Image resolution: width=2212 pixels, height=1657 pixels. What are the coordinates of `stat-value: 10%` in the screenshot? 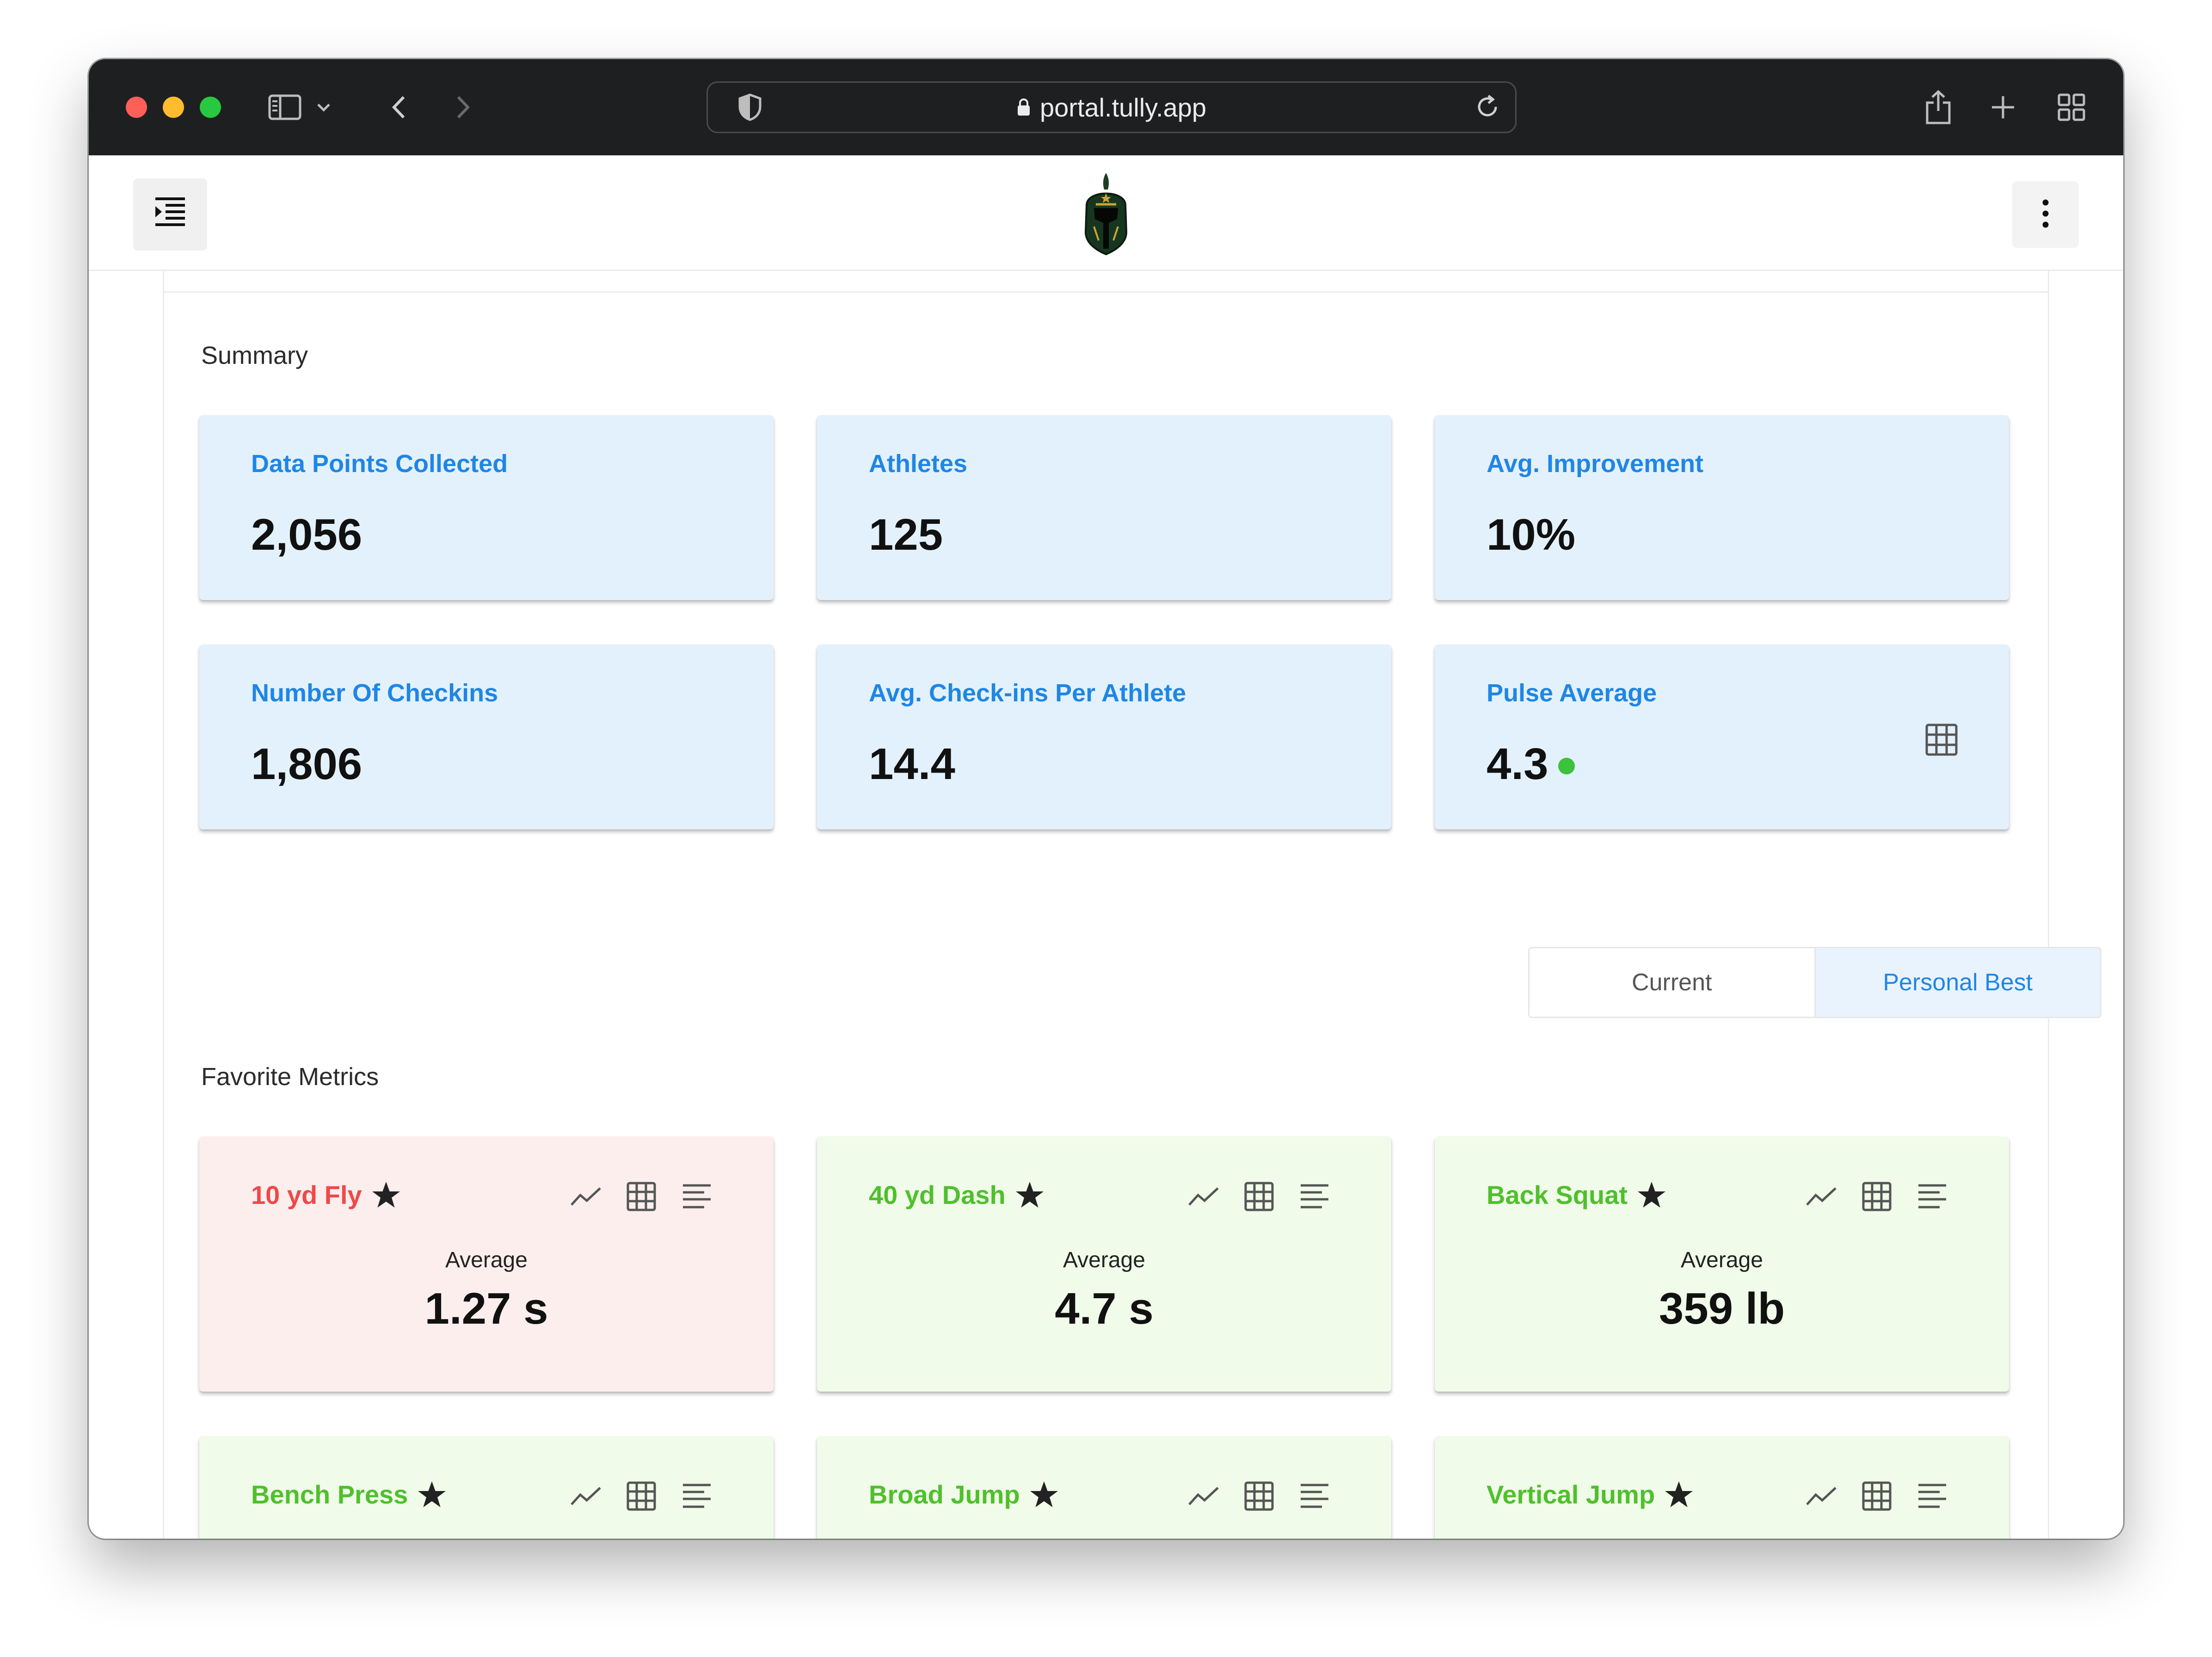 It's located at (1532, 534).